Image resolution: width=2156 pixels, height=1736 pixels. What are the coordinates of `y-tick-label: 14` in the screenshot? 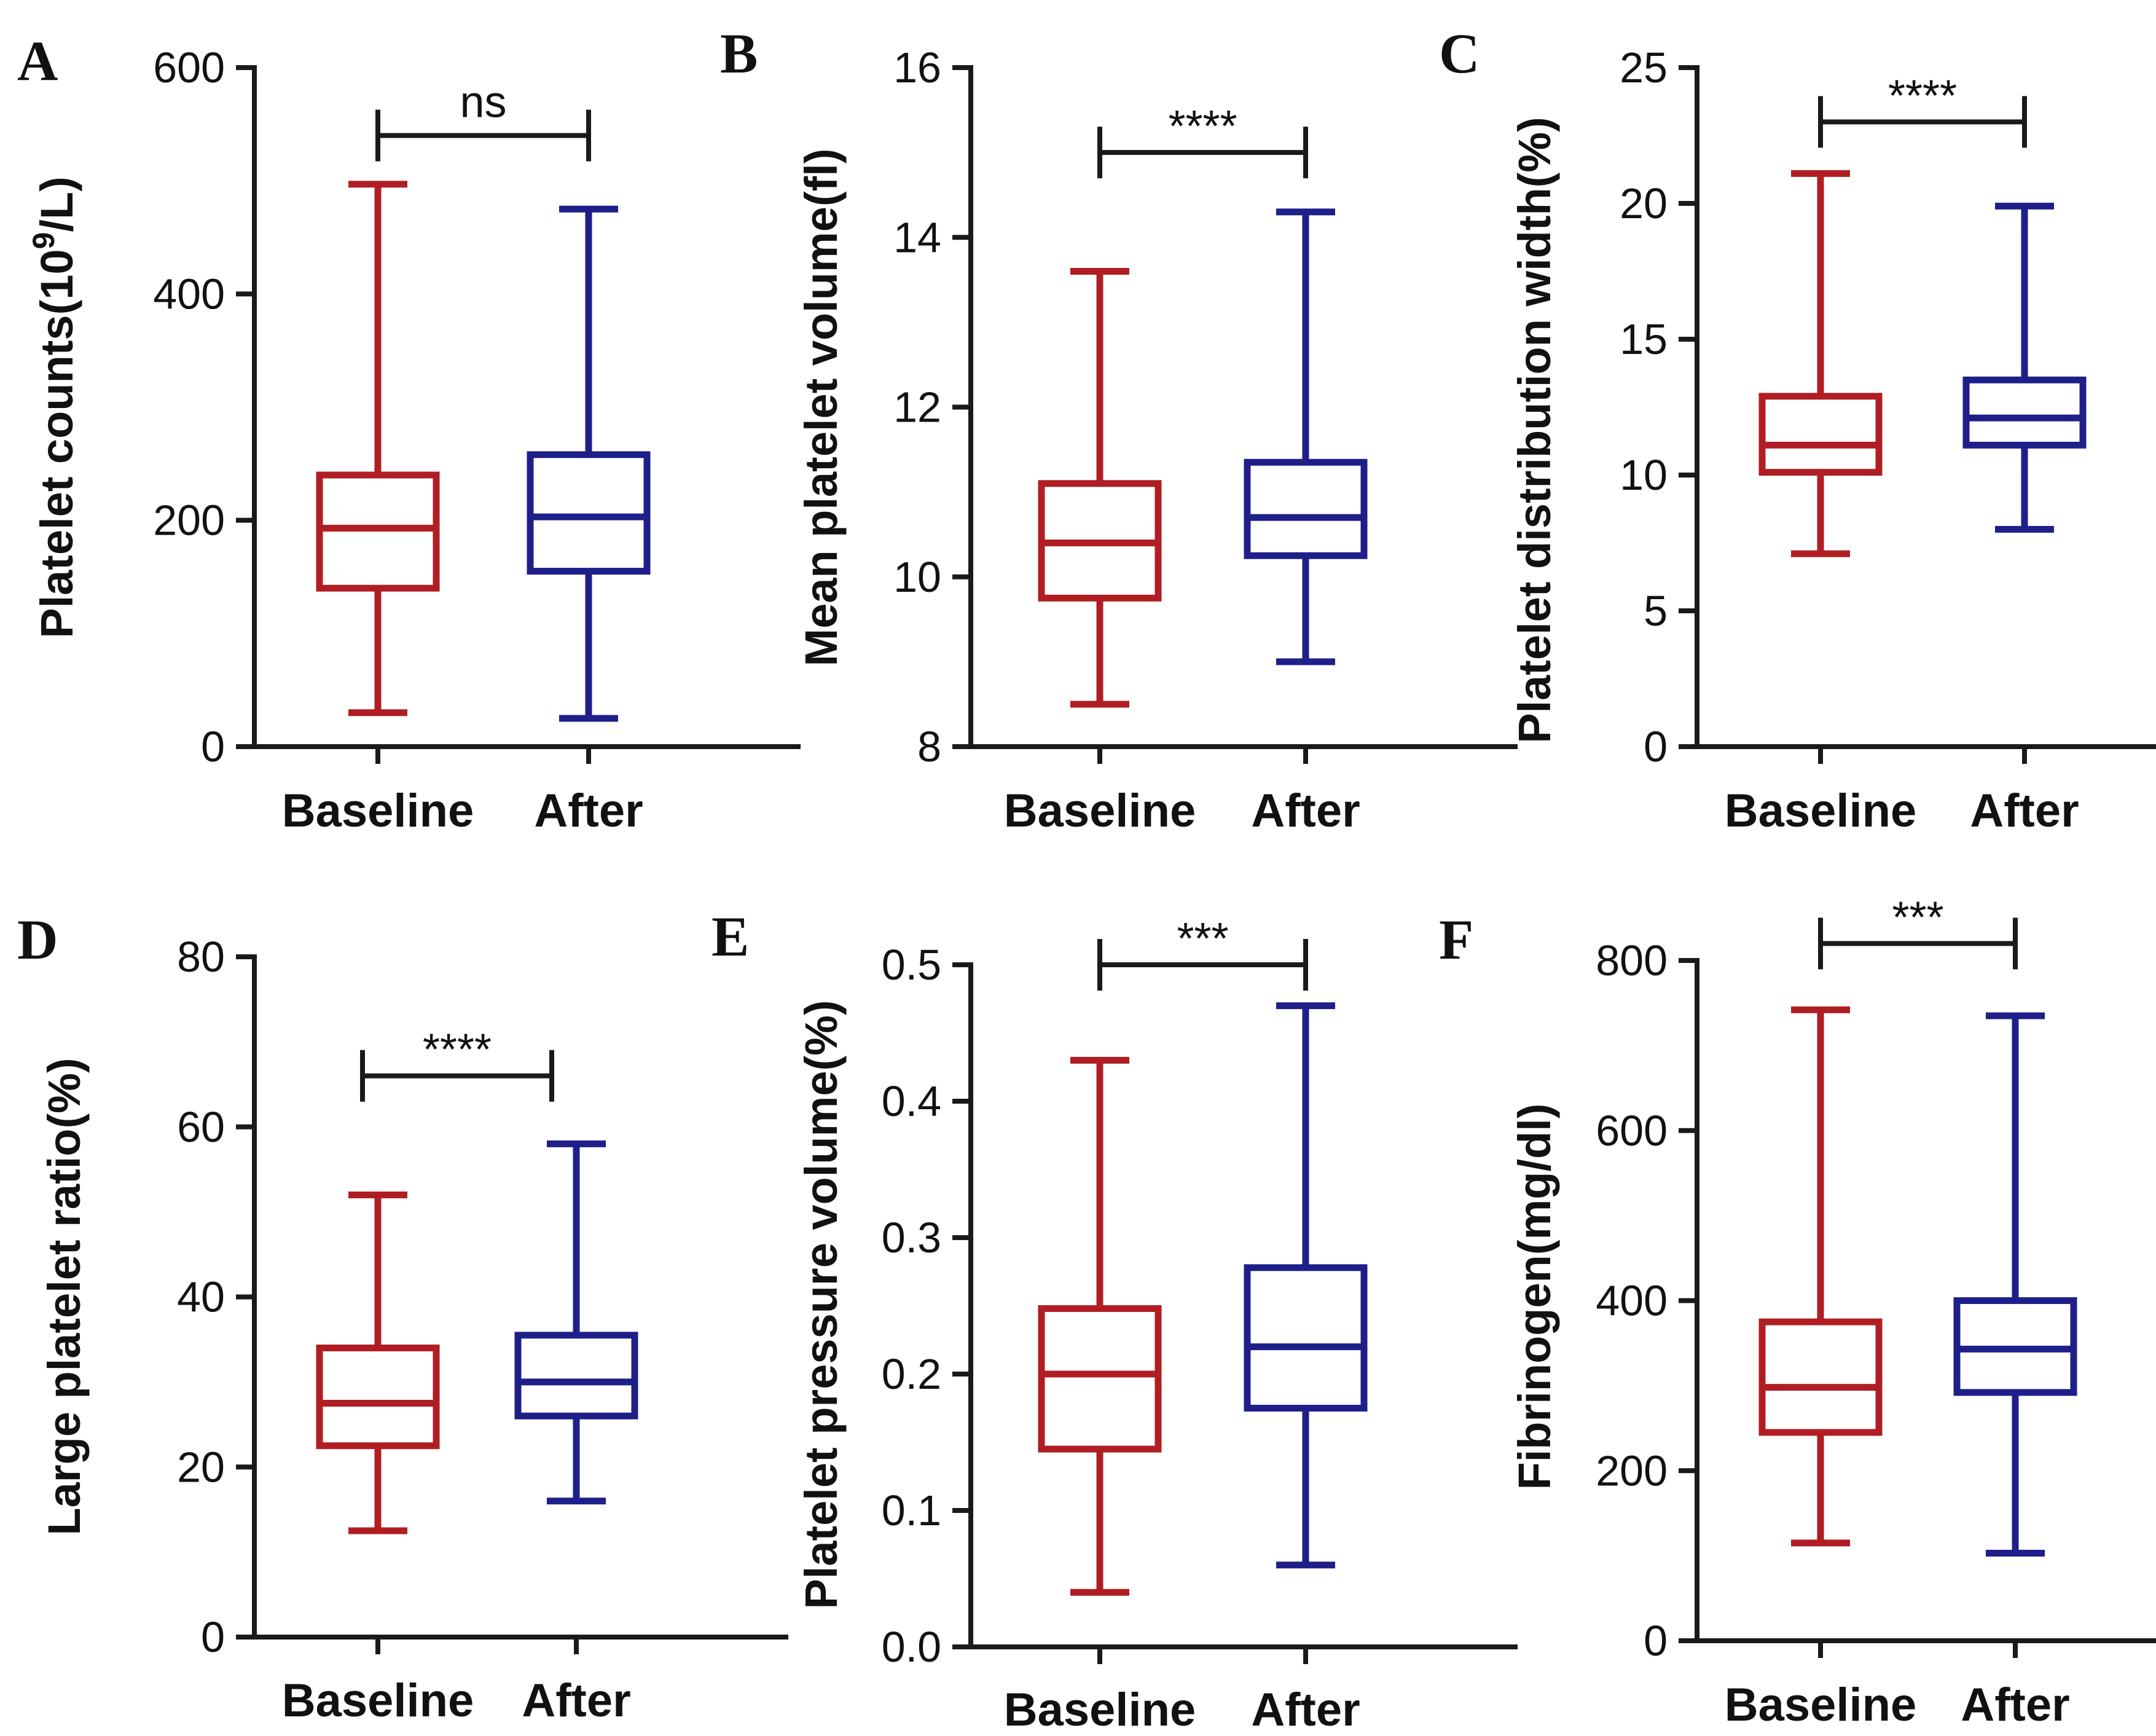 It's located at (917, 237).